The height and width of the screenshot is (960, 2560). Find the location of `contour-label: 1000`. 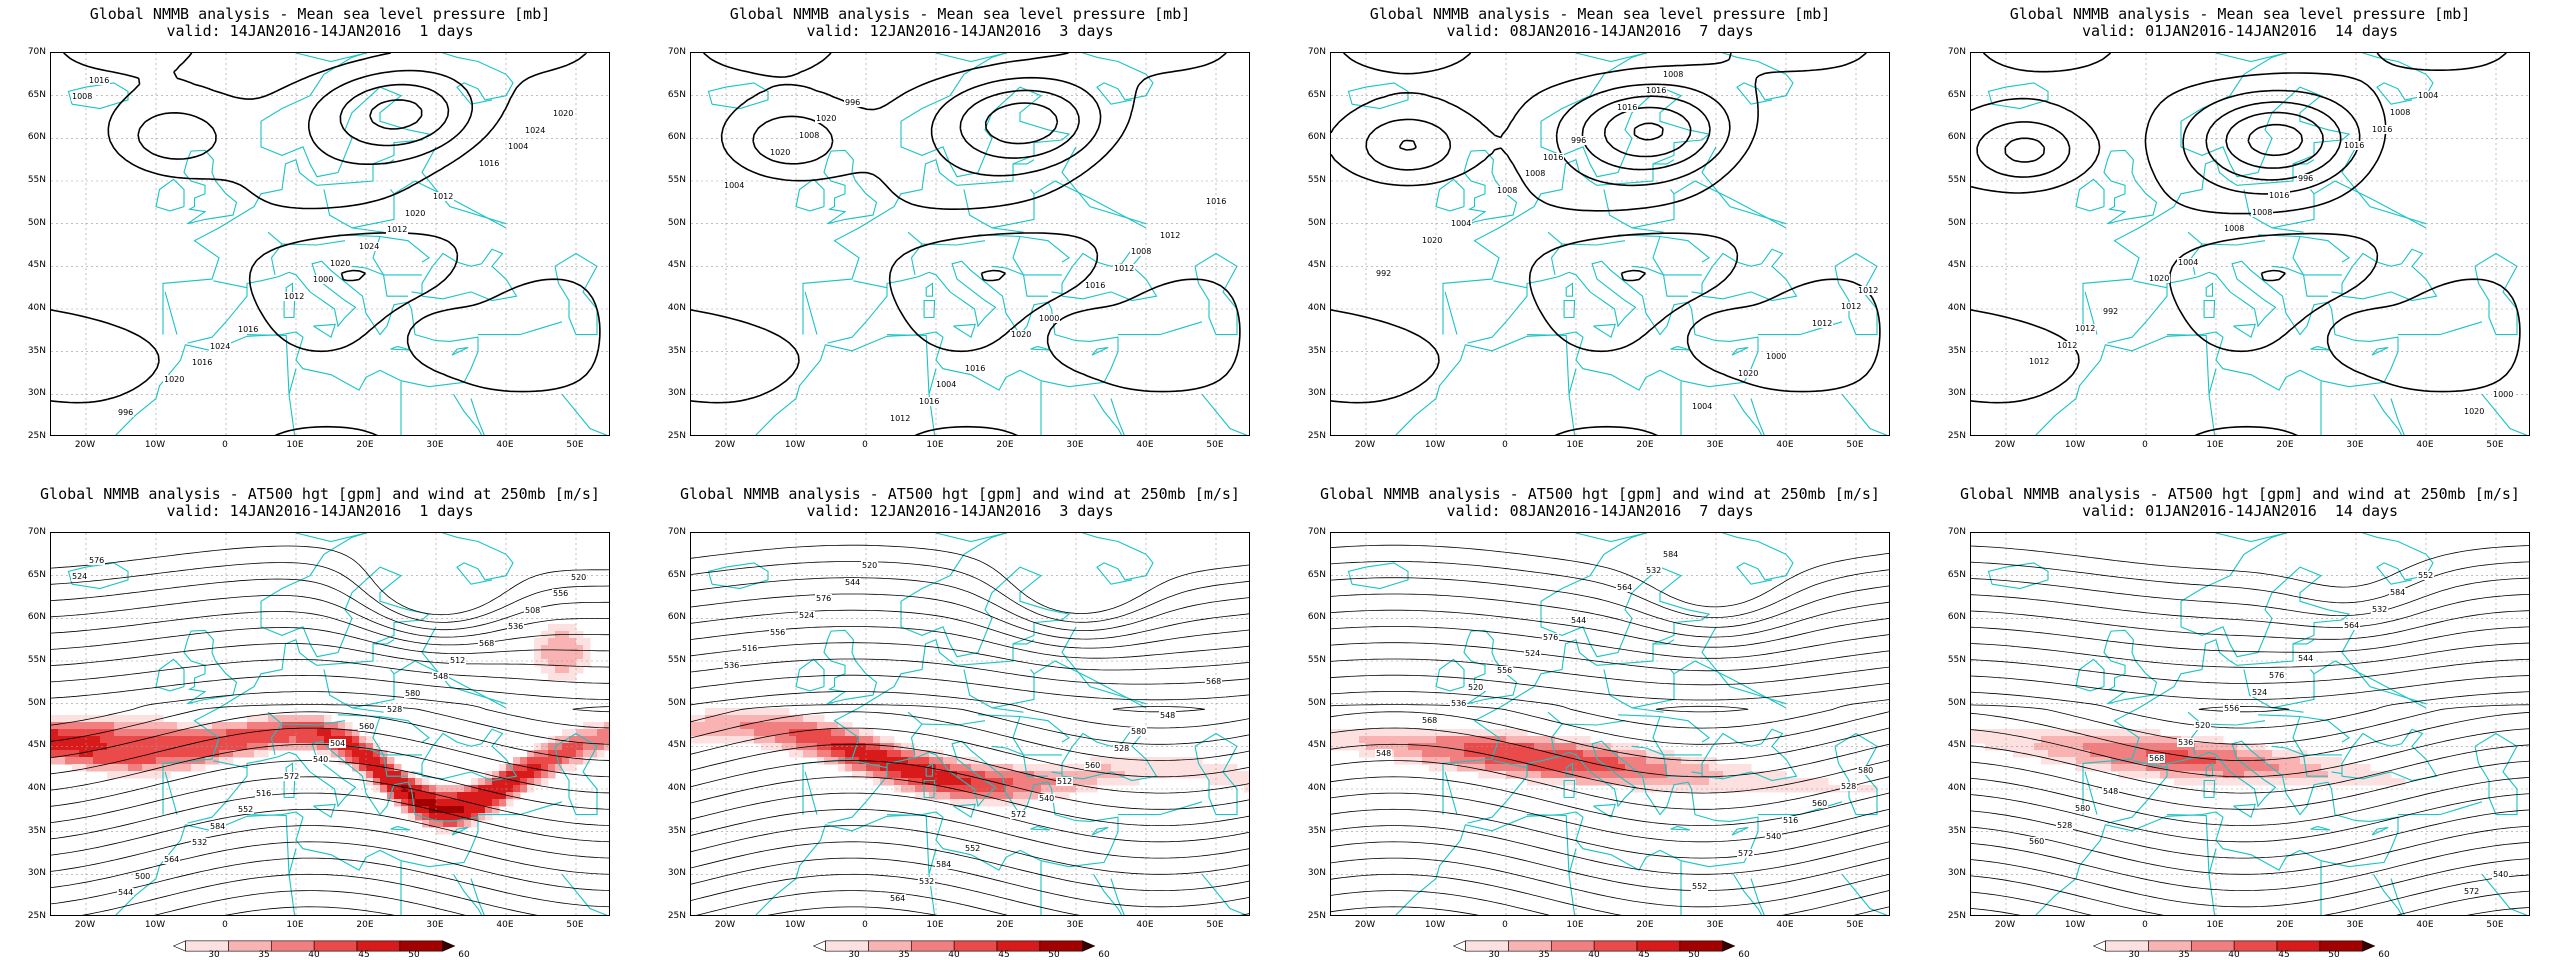

contour-label: 1000 is located at coordinates (2503, 394).